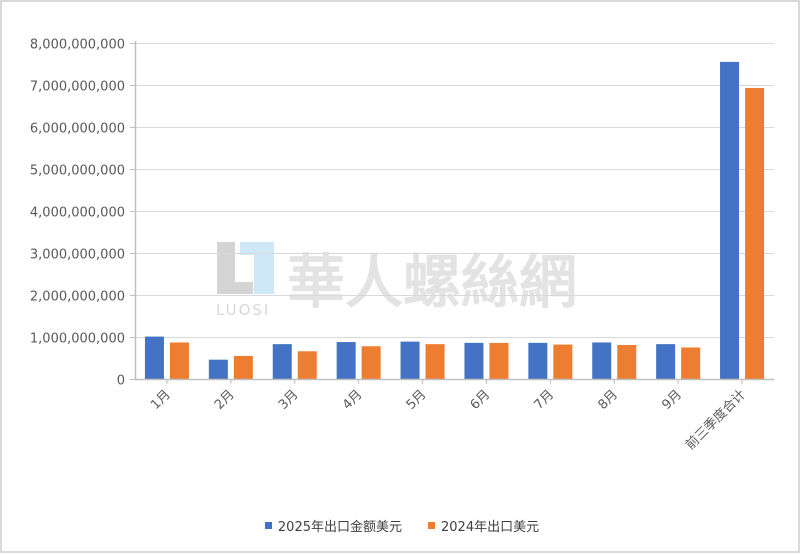  Describe the element at coordinates (77, 213) in the screenshot. I see `y-tick-label: 4,000,000,000` at that location.